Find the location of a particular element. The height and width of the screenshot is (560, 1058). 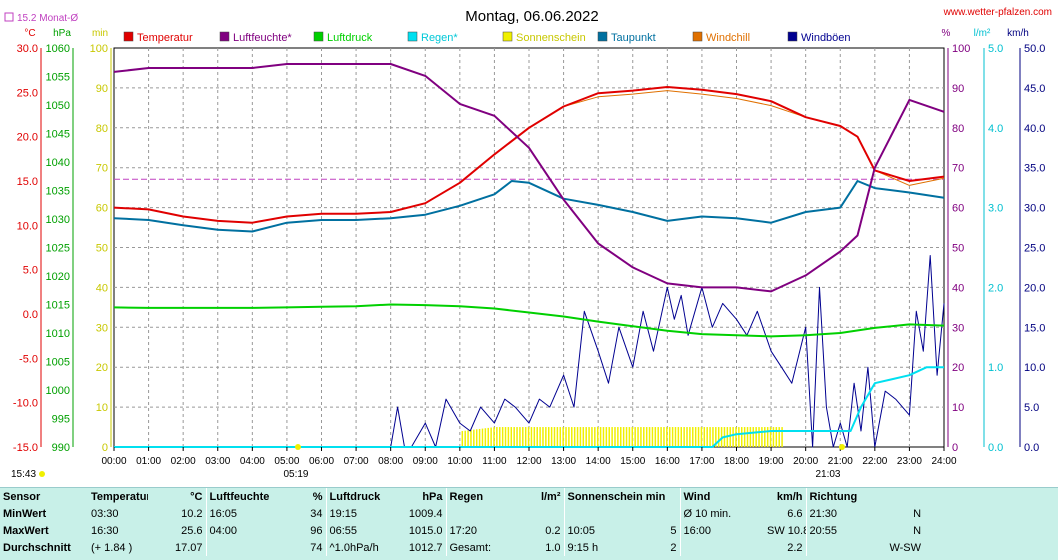

x-tick-label: 04:00 is located at coordinates (252, 461).